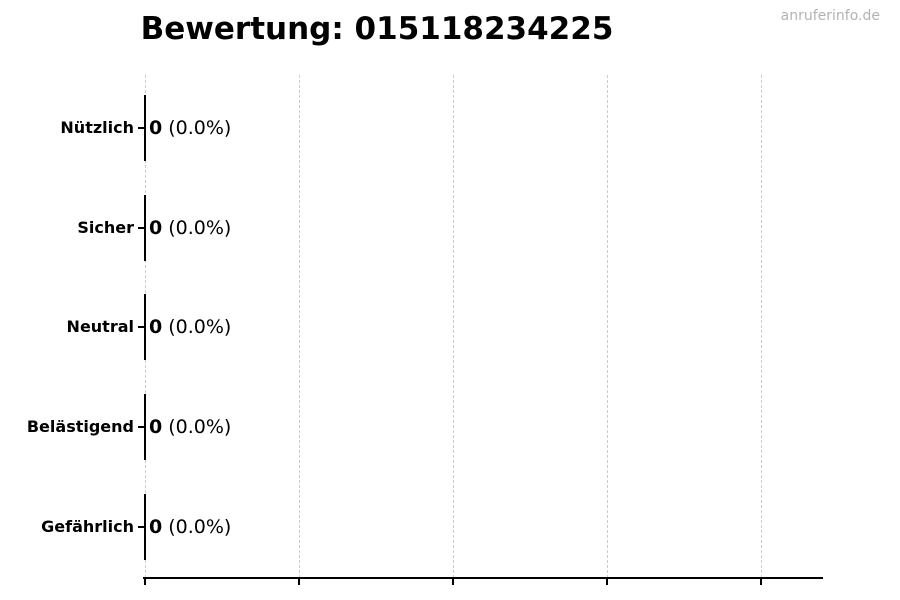  What do you see at coordinates (105, 227) in the screenshot?
I see `category-label: Sicher` at bounding box center [105, 227].